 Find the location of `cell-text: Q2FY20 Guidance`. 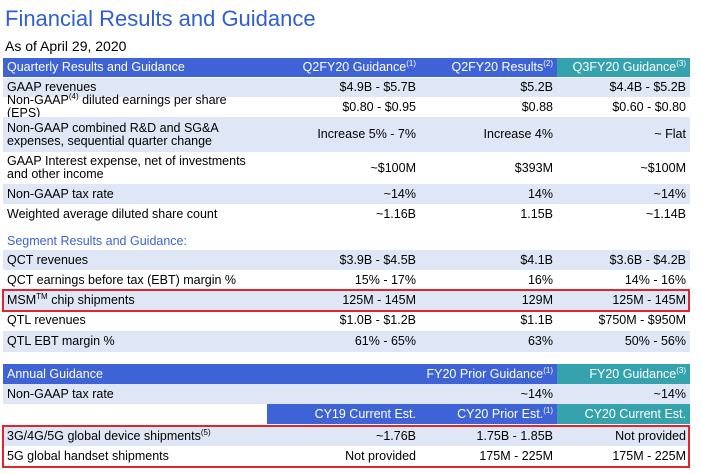

cell-text: Q2FY20 Guidance is located at coordinates (354, 67).